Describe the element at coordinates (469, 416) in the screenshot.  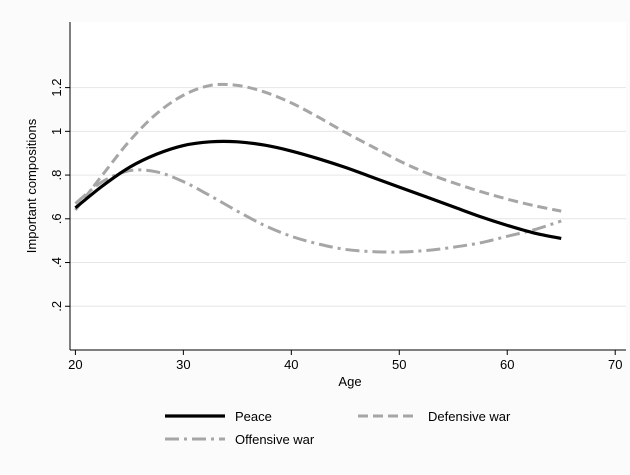
I see `legend-label-defensive-war: Defensive war` at that location.